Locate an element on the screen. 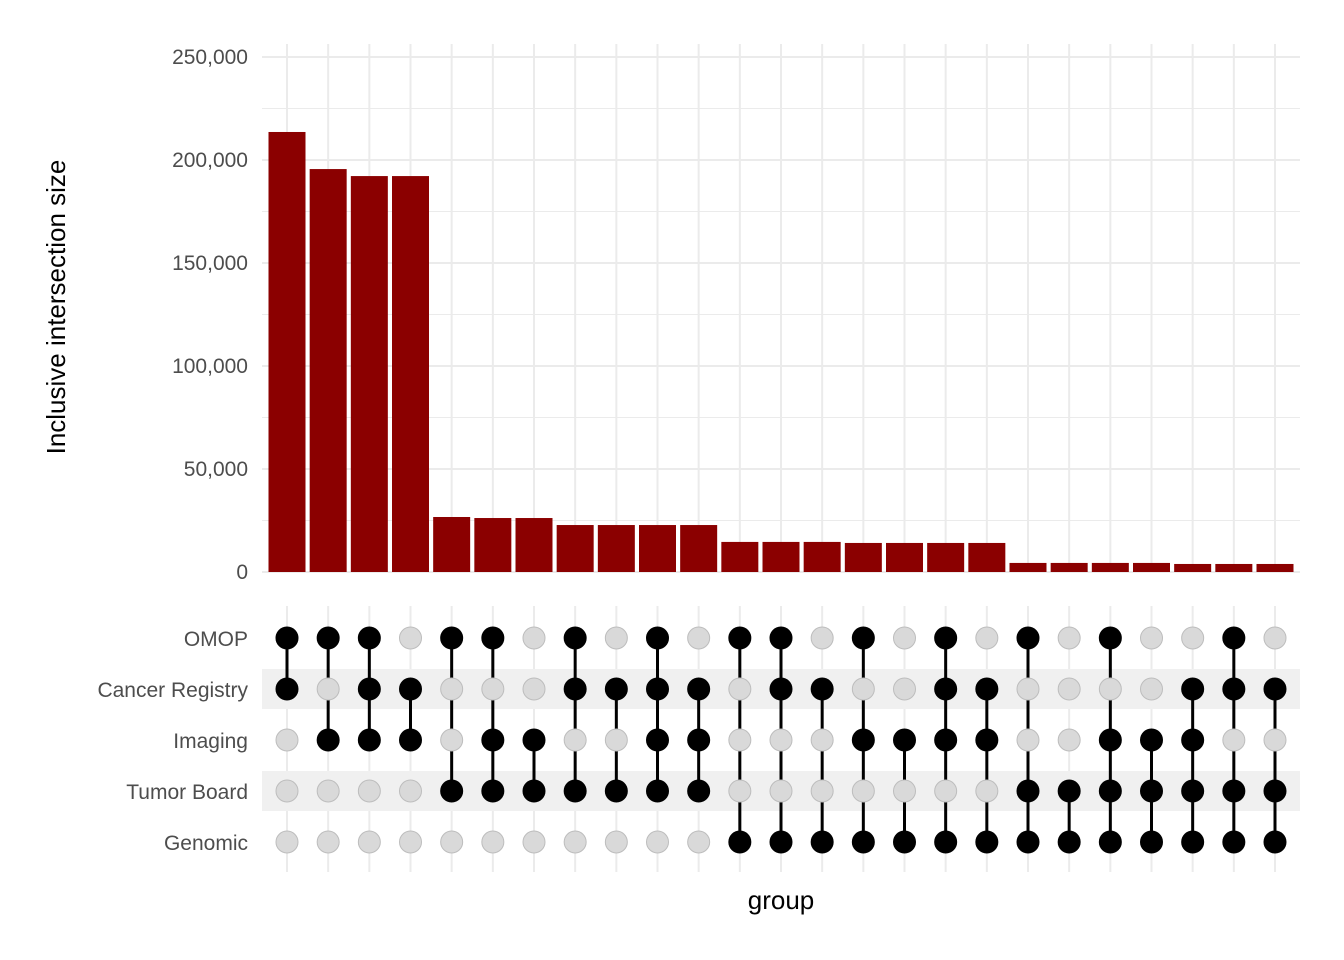 The image size is (1344, 960). set-label: OMOP is located at coordinates (216, 639).